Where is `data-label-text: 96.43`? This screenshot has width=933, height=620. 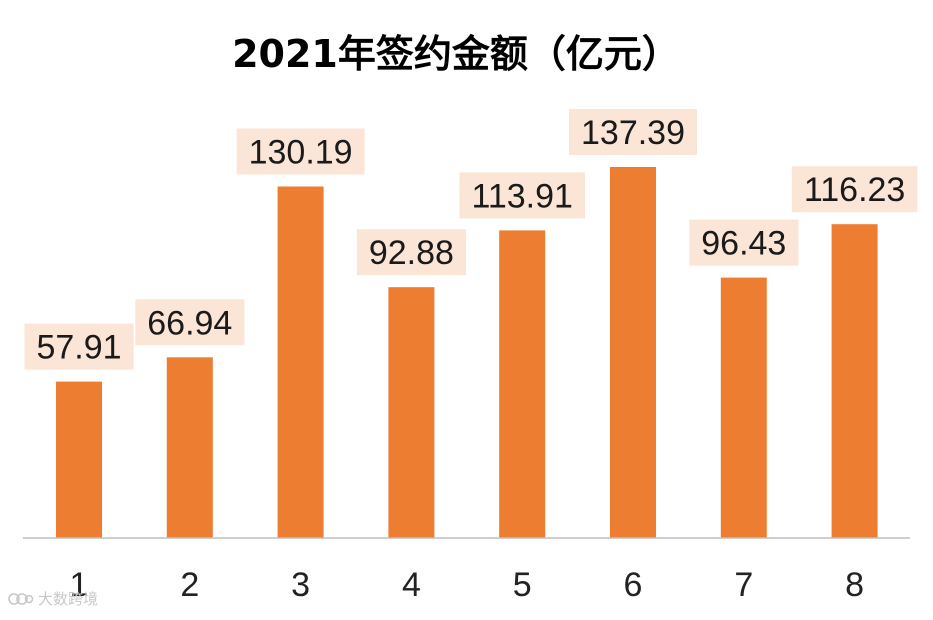 data-label-text: 96.43 is located at coordinates (743, 244).